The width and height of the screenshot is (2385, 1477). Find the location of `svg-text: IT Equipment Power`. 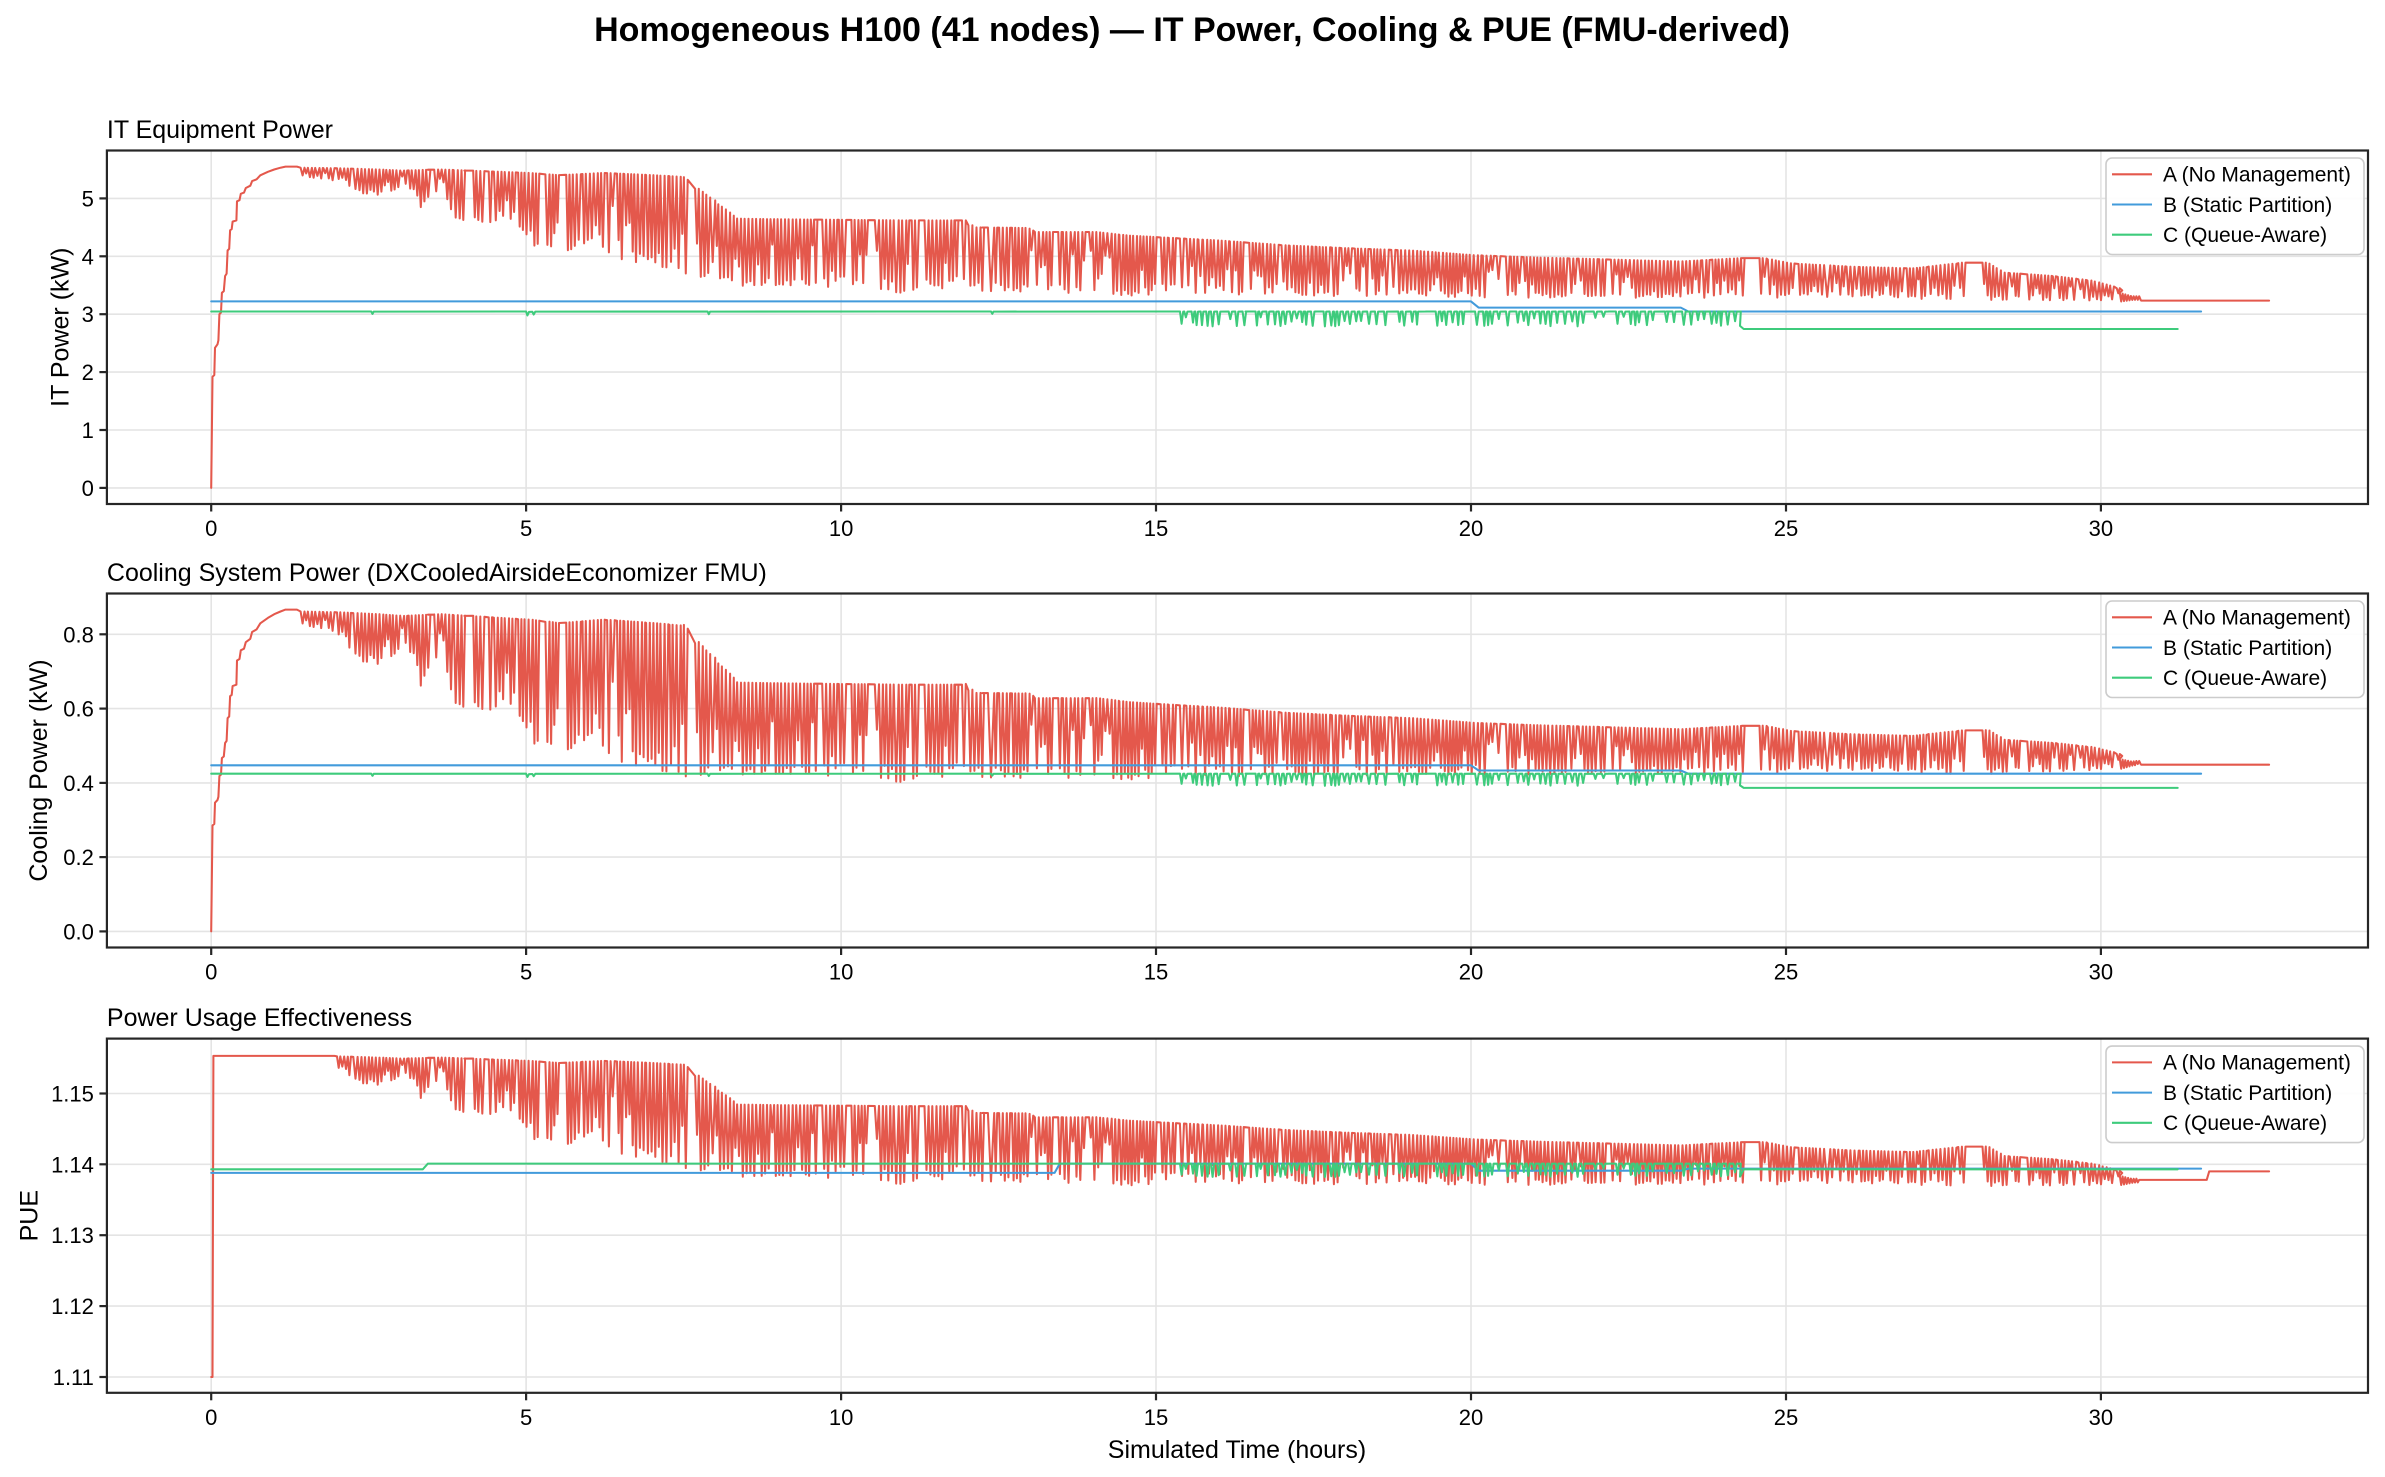

svg-text: IT Equipment Power is located at coordinates (220, 130).